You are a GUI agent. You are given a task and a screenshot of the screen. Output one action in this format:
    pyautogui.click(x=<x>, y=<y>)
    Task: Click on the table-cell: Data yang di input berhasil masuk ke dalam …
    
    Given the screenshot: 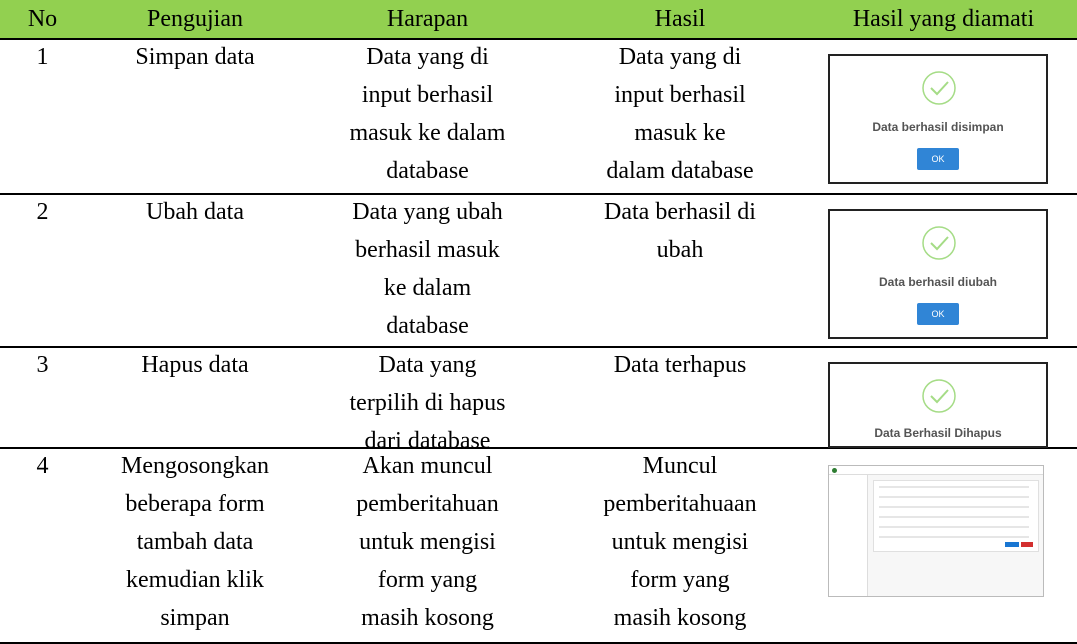 What is the action you would take?
    pyautogui.click(x=680, y=114)
    